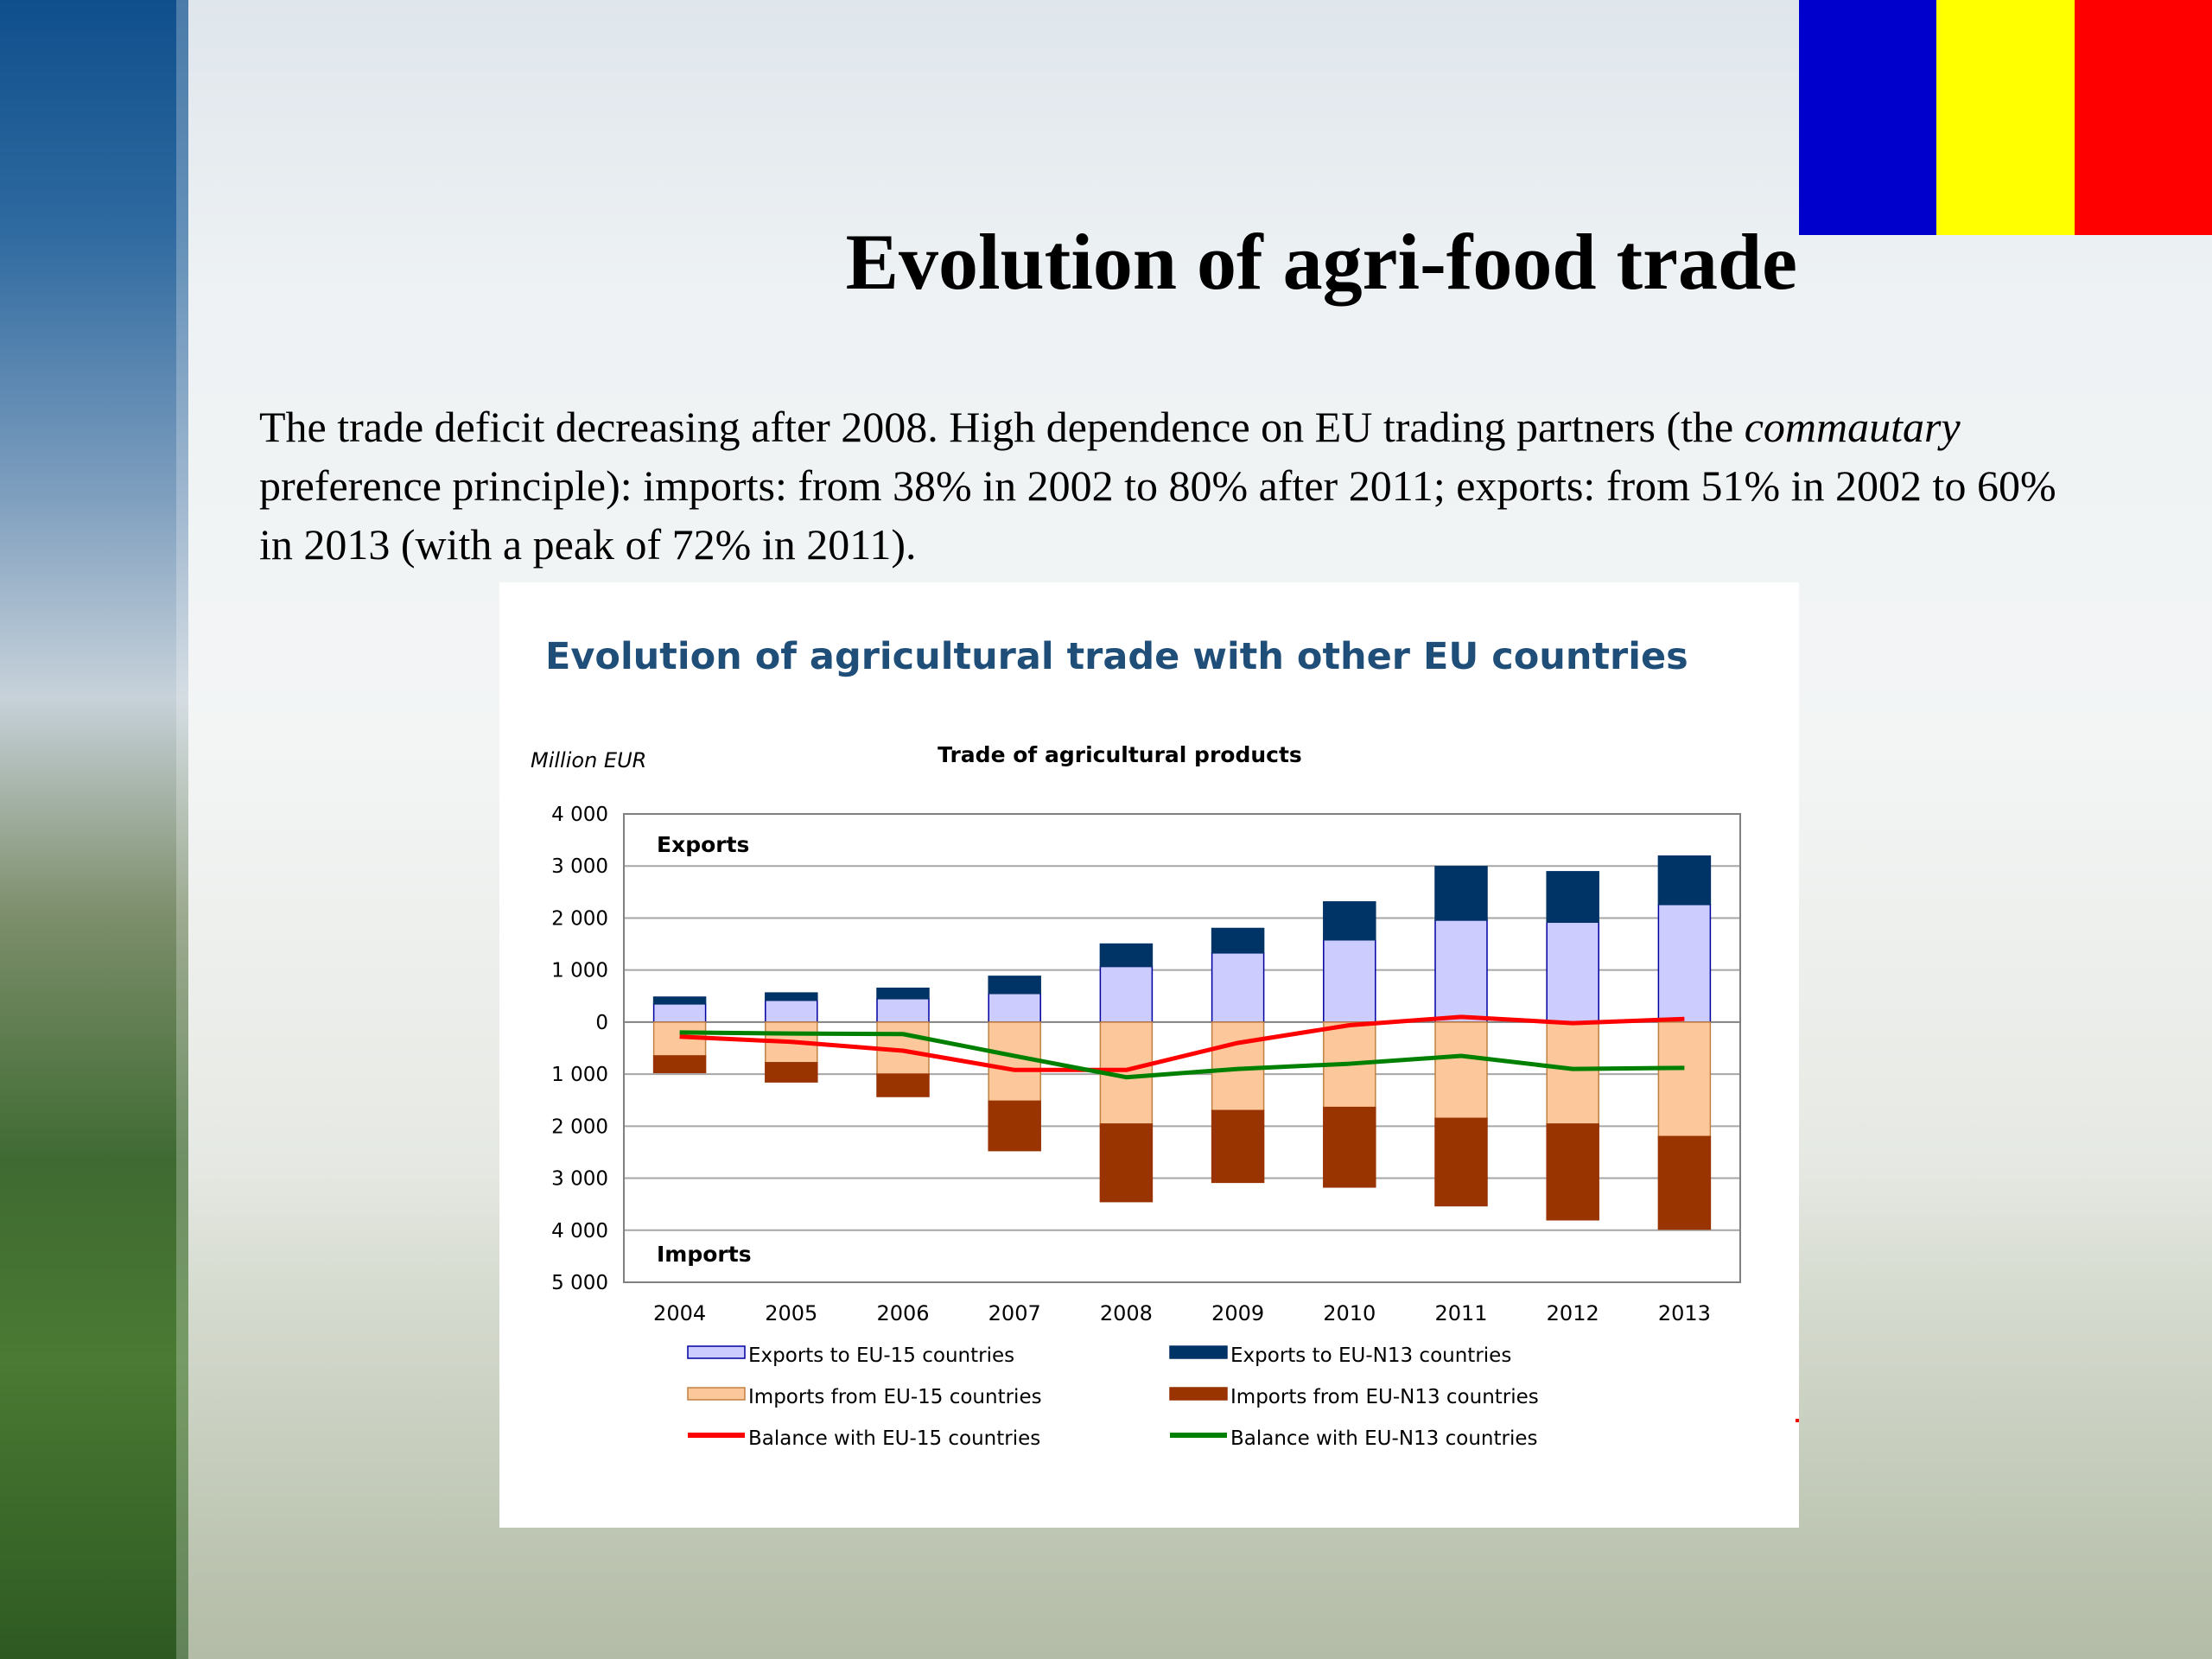 The image size is (2212, 1659). I want to click on legend-exports-eu15-label: Exports to EU-15 countries, so click(881, 1355).